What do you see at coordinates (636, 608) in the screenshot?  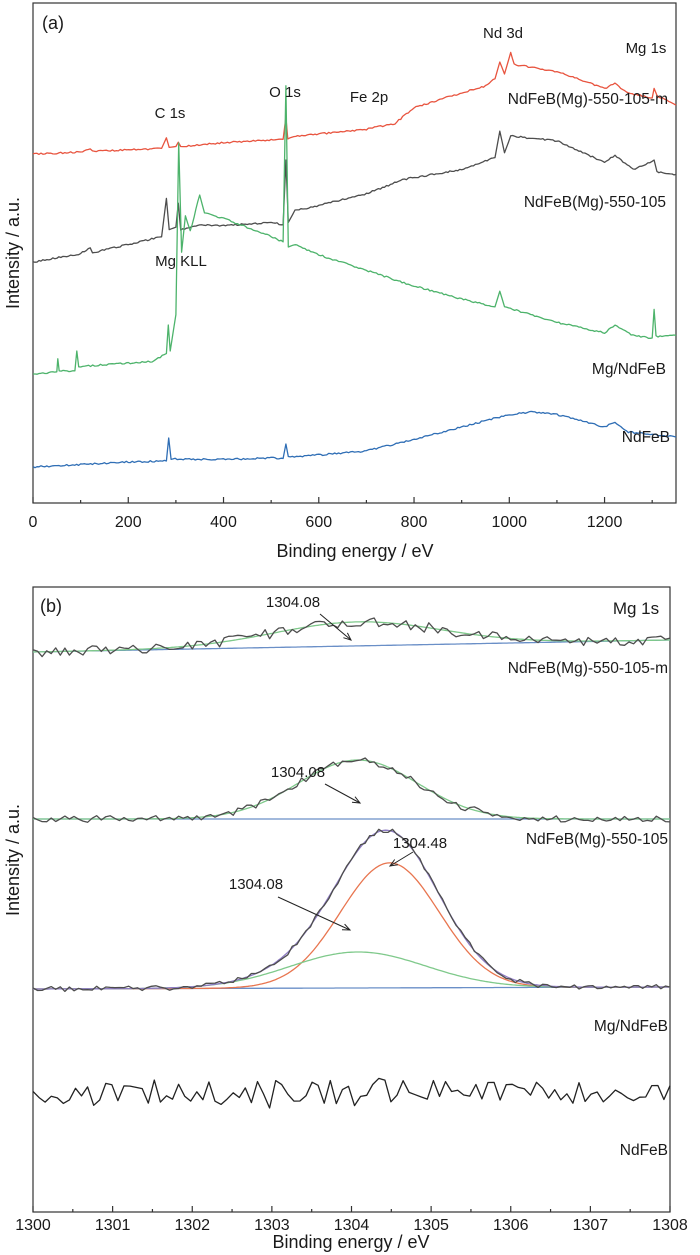 I see `panel-b-region-label: Mg 1s` at bounding box center [636, 608].